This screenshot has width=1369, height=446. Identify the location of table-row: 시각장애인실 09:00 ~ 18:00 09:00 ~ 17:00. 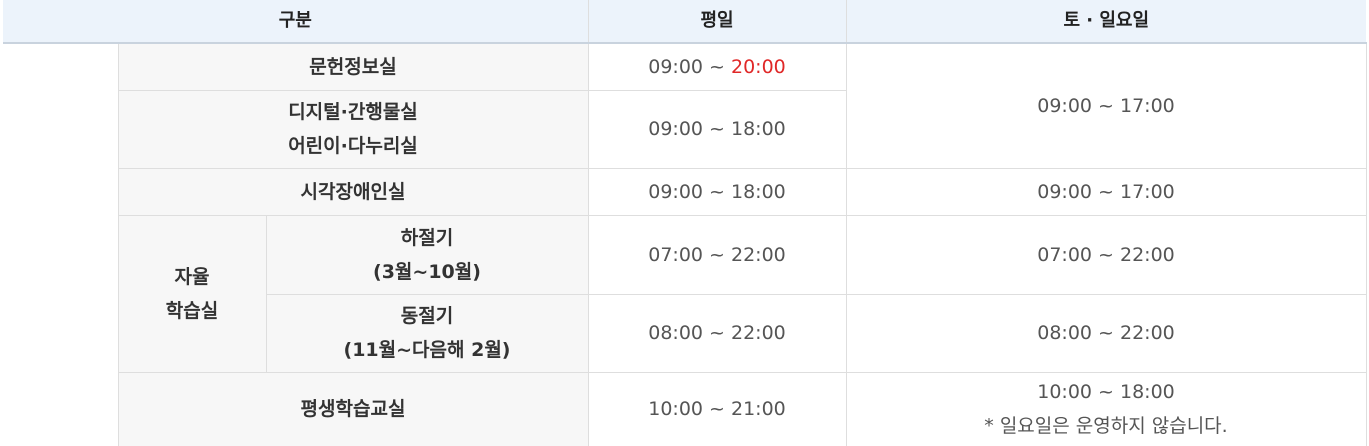
(685, 191).